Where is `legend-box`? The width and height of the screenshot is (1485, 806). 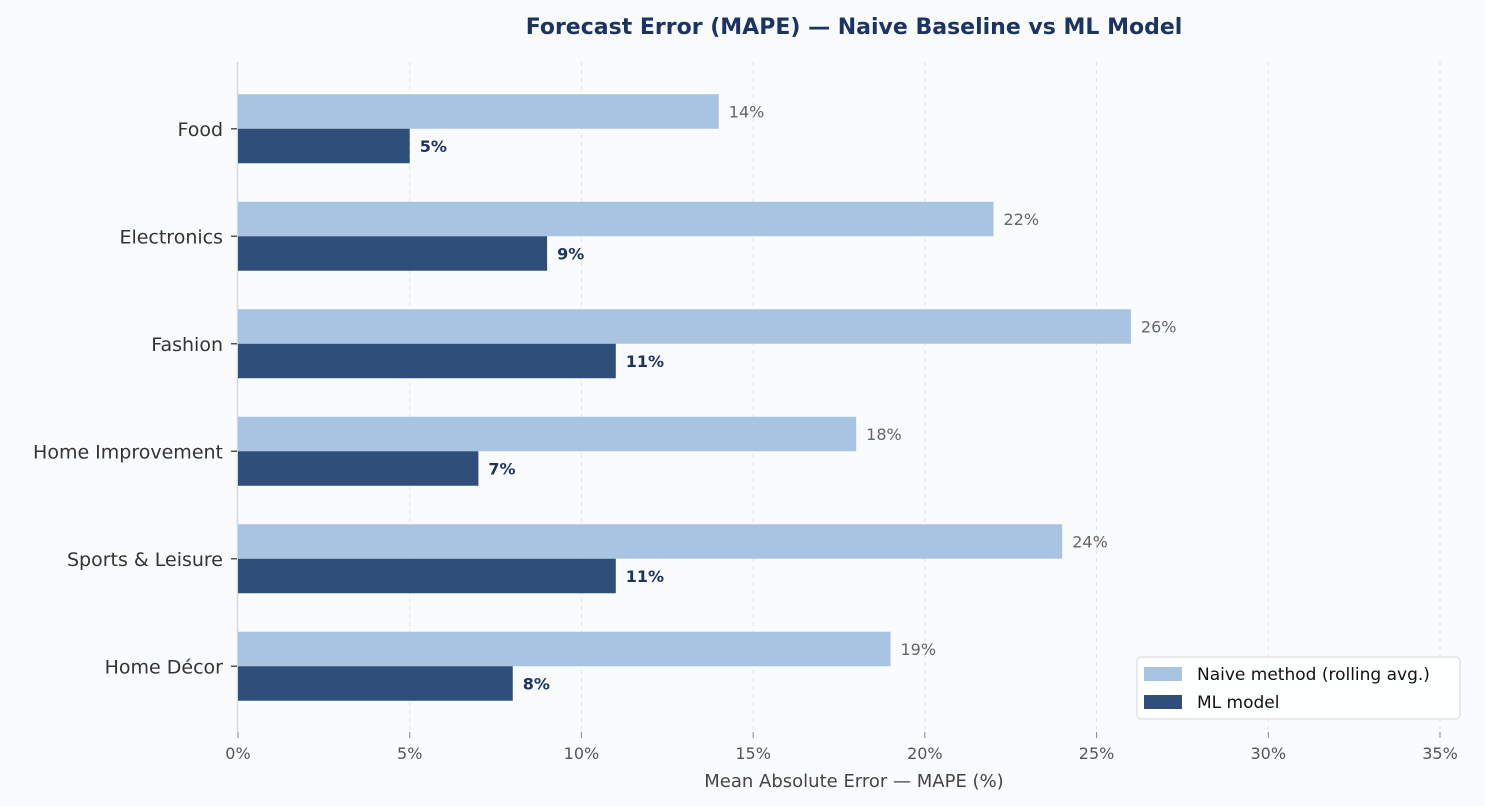
legend-box is located at coordinates (1298, 688).